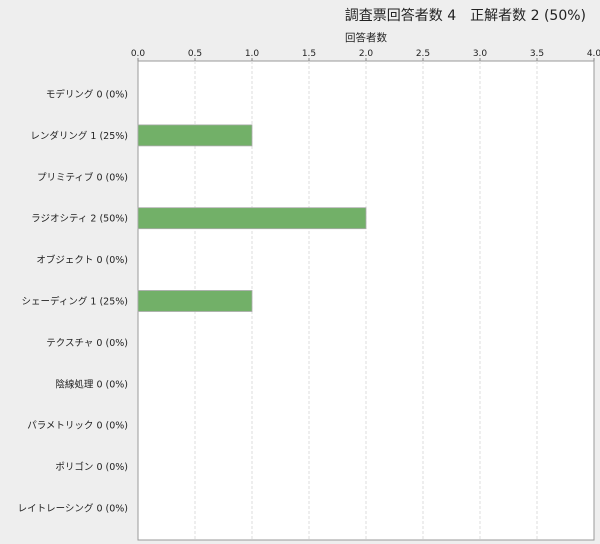 This screenshot has width=600, height=544. What do you see at coordinates (366, 54) in the screenshot?
I see `x-tick-label: 2.0` at bounding box center [366, 54].